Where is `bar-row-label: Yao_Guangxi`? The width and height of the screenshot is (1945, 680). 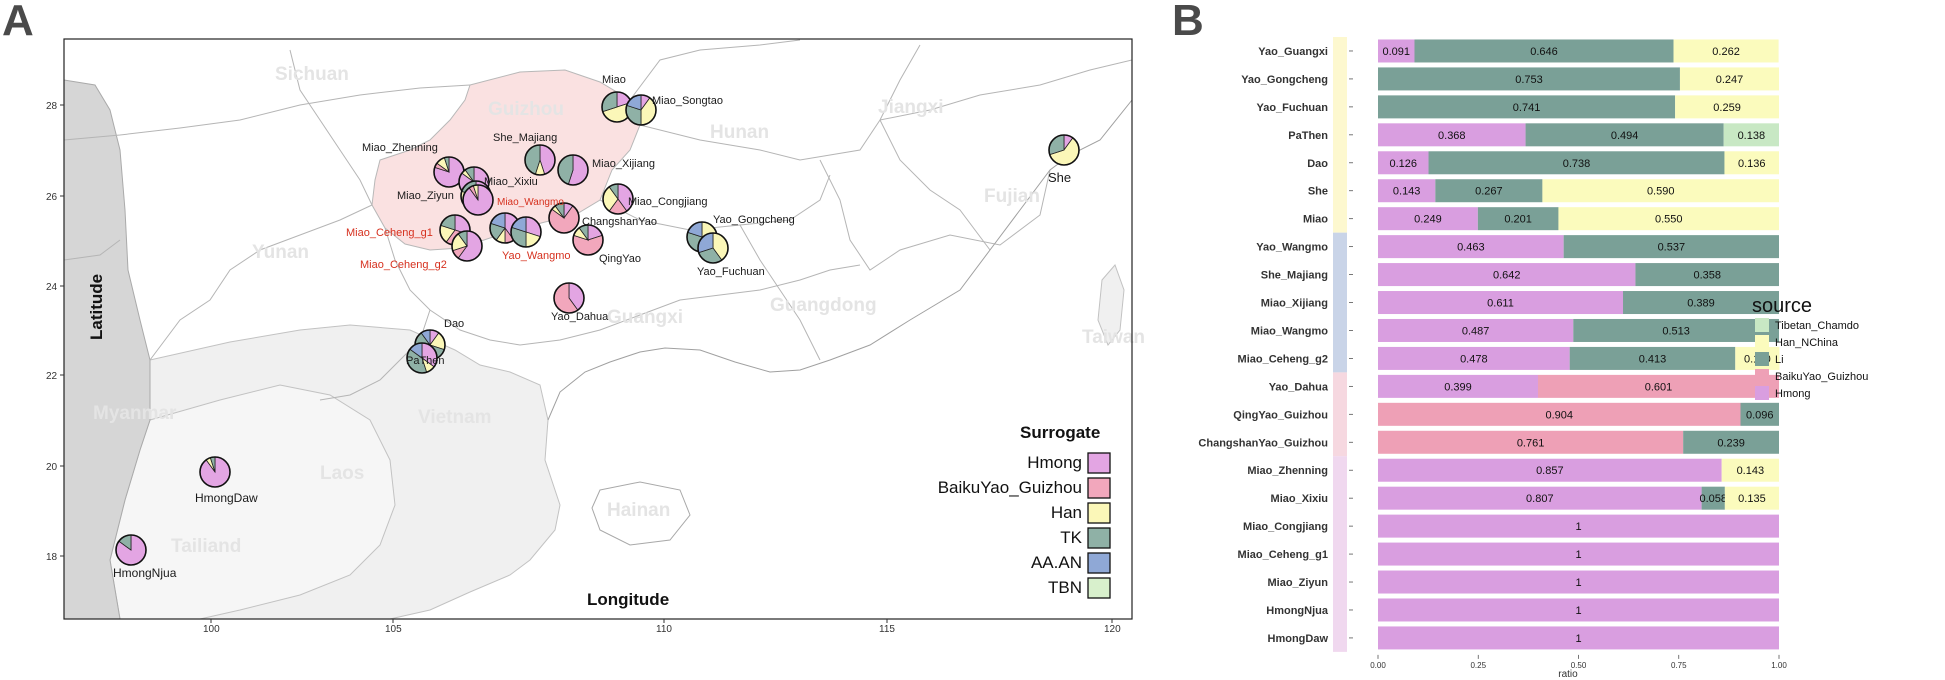
bar-row-label: Yao_Guangxi is located at coordinates (1293, 52).